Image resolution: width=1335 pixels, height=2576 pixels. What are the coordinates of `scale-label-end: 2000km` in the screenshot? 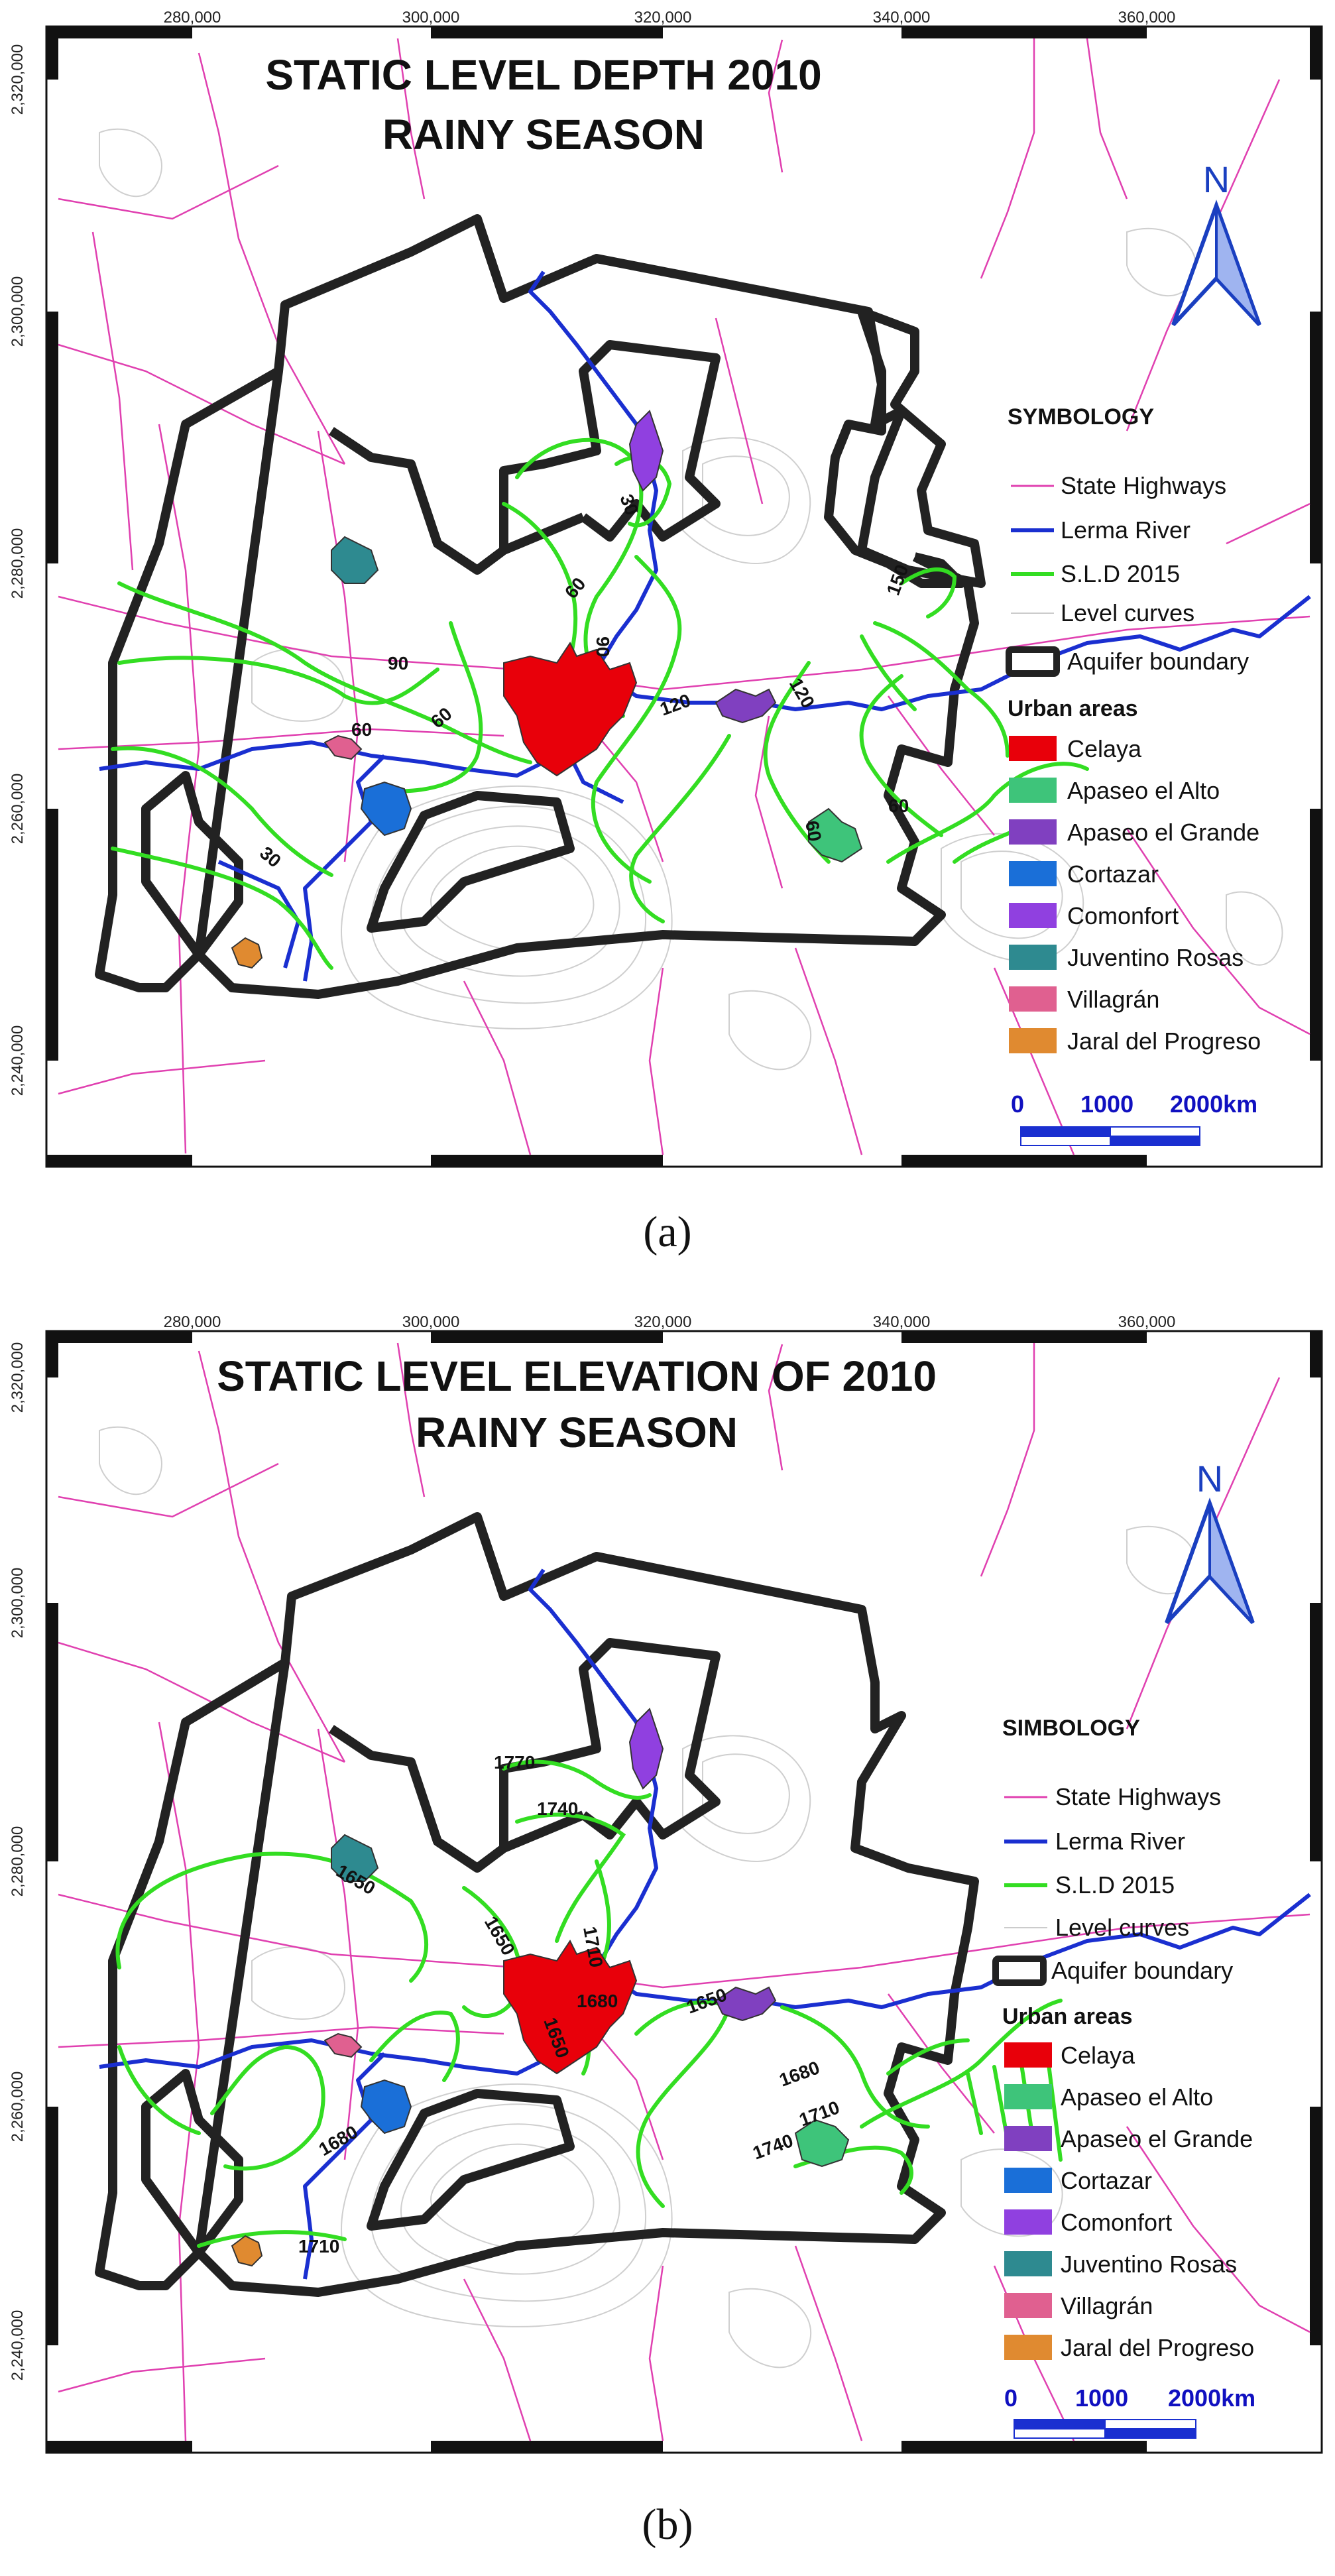 It's located at (1211, 2398).